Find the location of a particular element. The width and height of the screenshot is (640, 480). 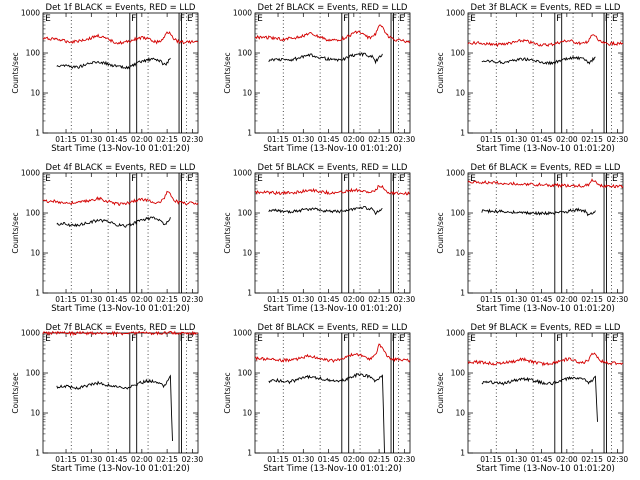

panel-title: Det 3f BLACK = Events, RED = LLD is located at coordinates (546, 8).